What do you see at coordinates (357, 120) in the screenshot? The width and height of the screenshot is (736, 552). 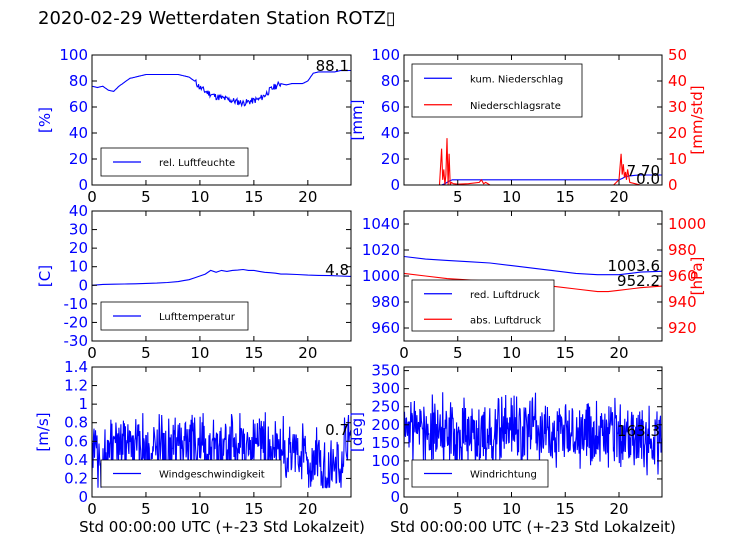 I see `y-axis-label: [mm]` at bounding box center [357, 120].